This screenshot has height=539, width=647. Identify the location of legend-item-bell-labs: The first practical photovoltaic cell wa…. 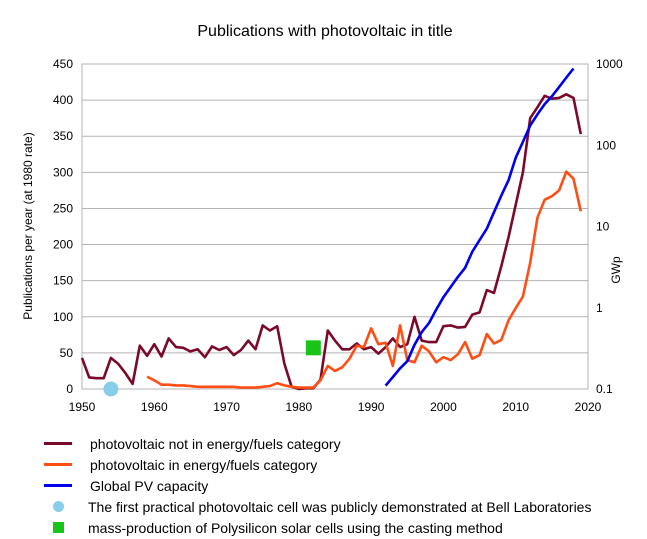
(315, 506).